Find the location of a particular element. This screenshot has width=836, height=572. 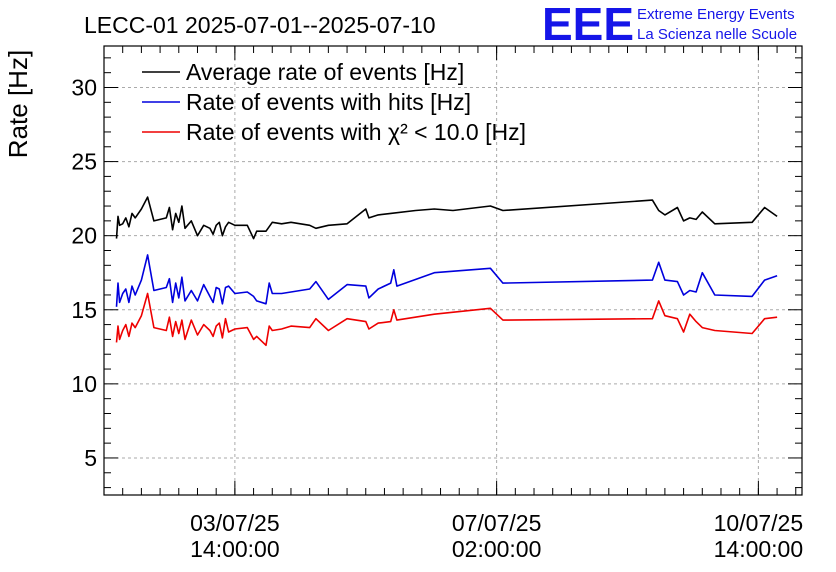

y-tick-label-25: 25 is located at coordinates (84, 162).